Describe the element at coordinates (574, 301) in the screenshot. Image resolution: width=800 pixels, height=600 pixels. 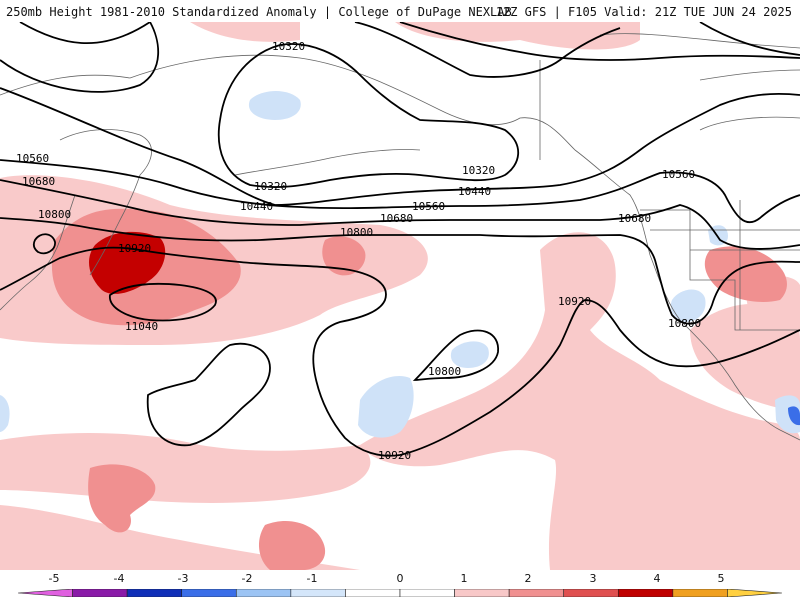
I see `label-10920-b: 10920` at that location.